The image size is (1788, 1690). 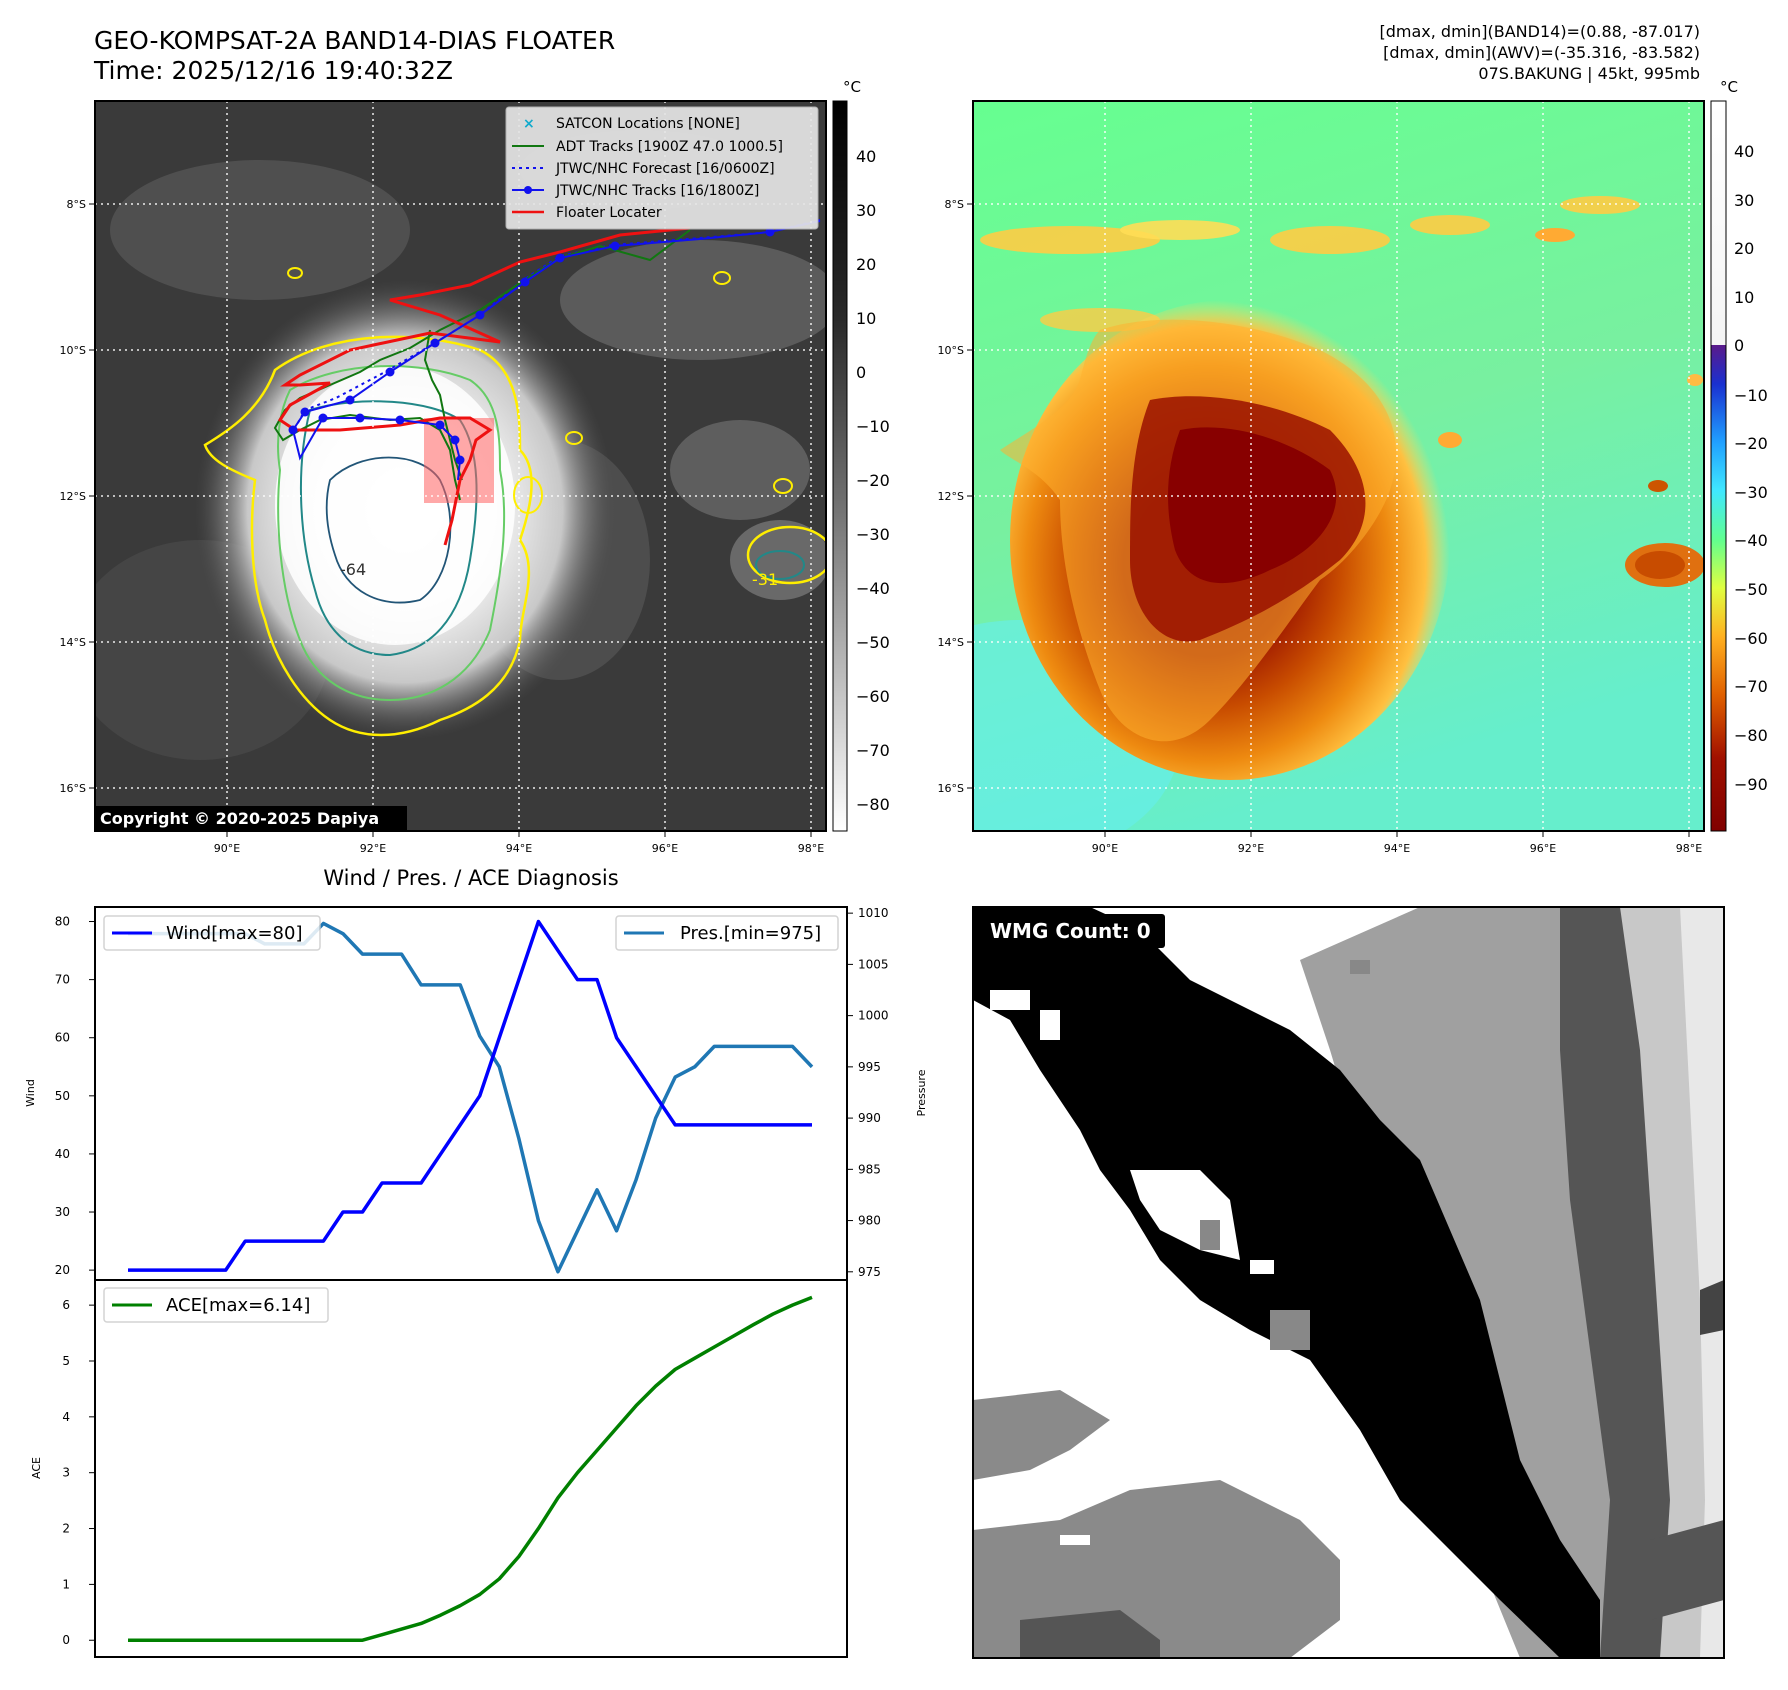 What do you see at coordinates (852, 87) in the screenshot?
I see `ir-colorbar-unit: °C` at bounding box center [852, 87].